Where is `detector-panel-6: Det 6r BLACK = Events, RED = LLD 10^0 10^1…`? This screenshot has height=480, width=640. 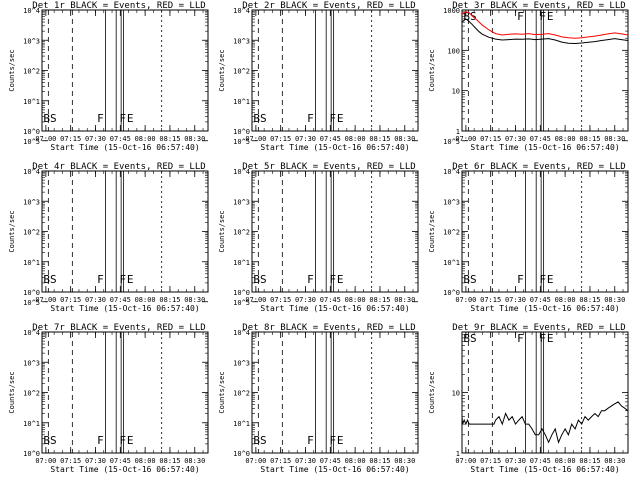 detector-panel-6: Det 6r BLACK = Events, RED = LLD 10^0 10^1… is located at coordinates (528, 225).